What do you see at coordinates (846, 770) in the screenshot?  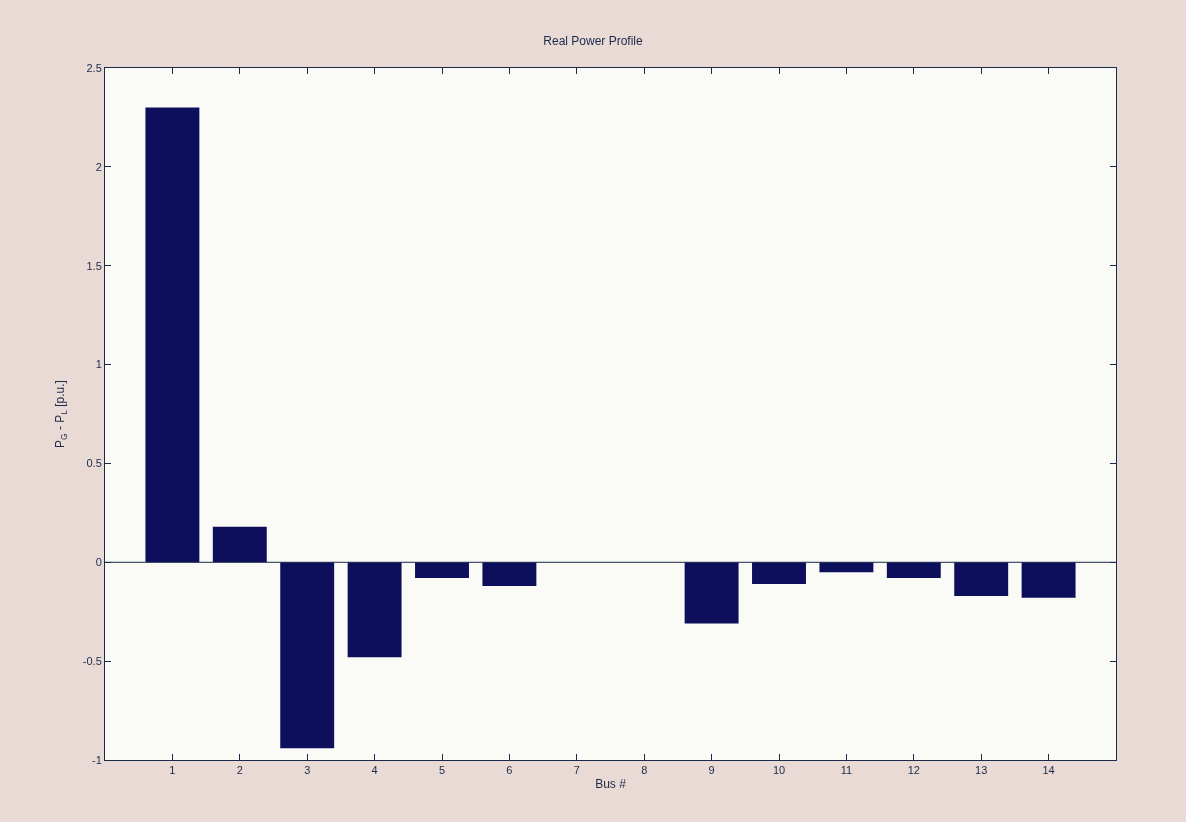 I see `x-tick-label: 11` at bounding box center [846, 770].